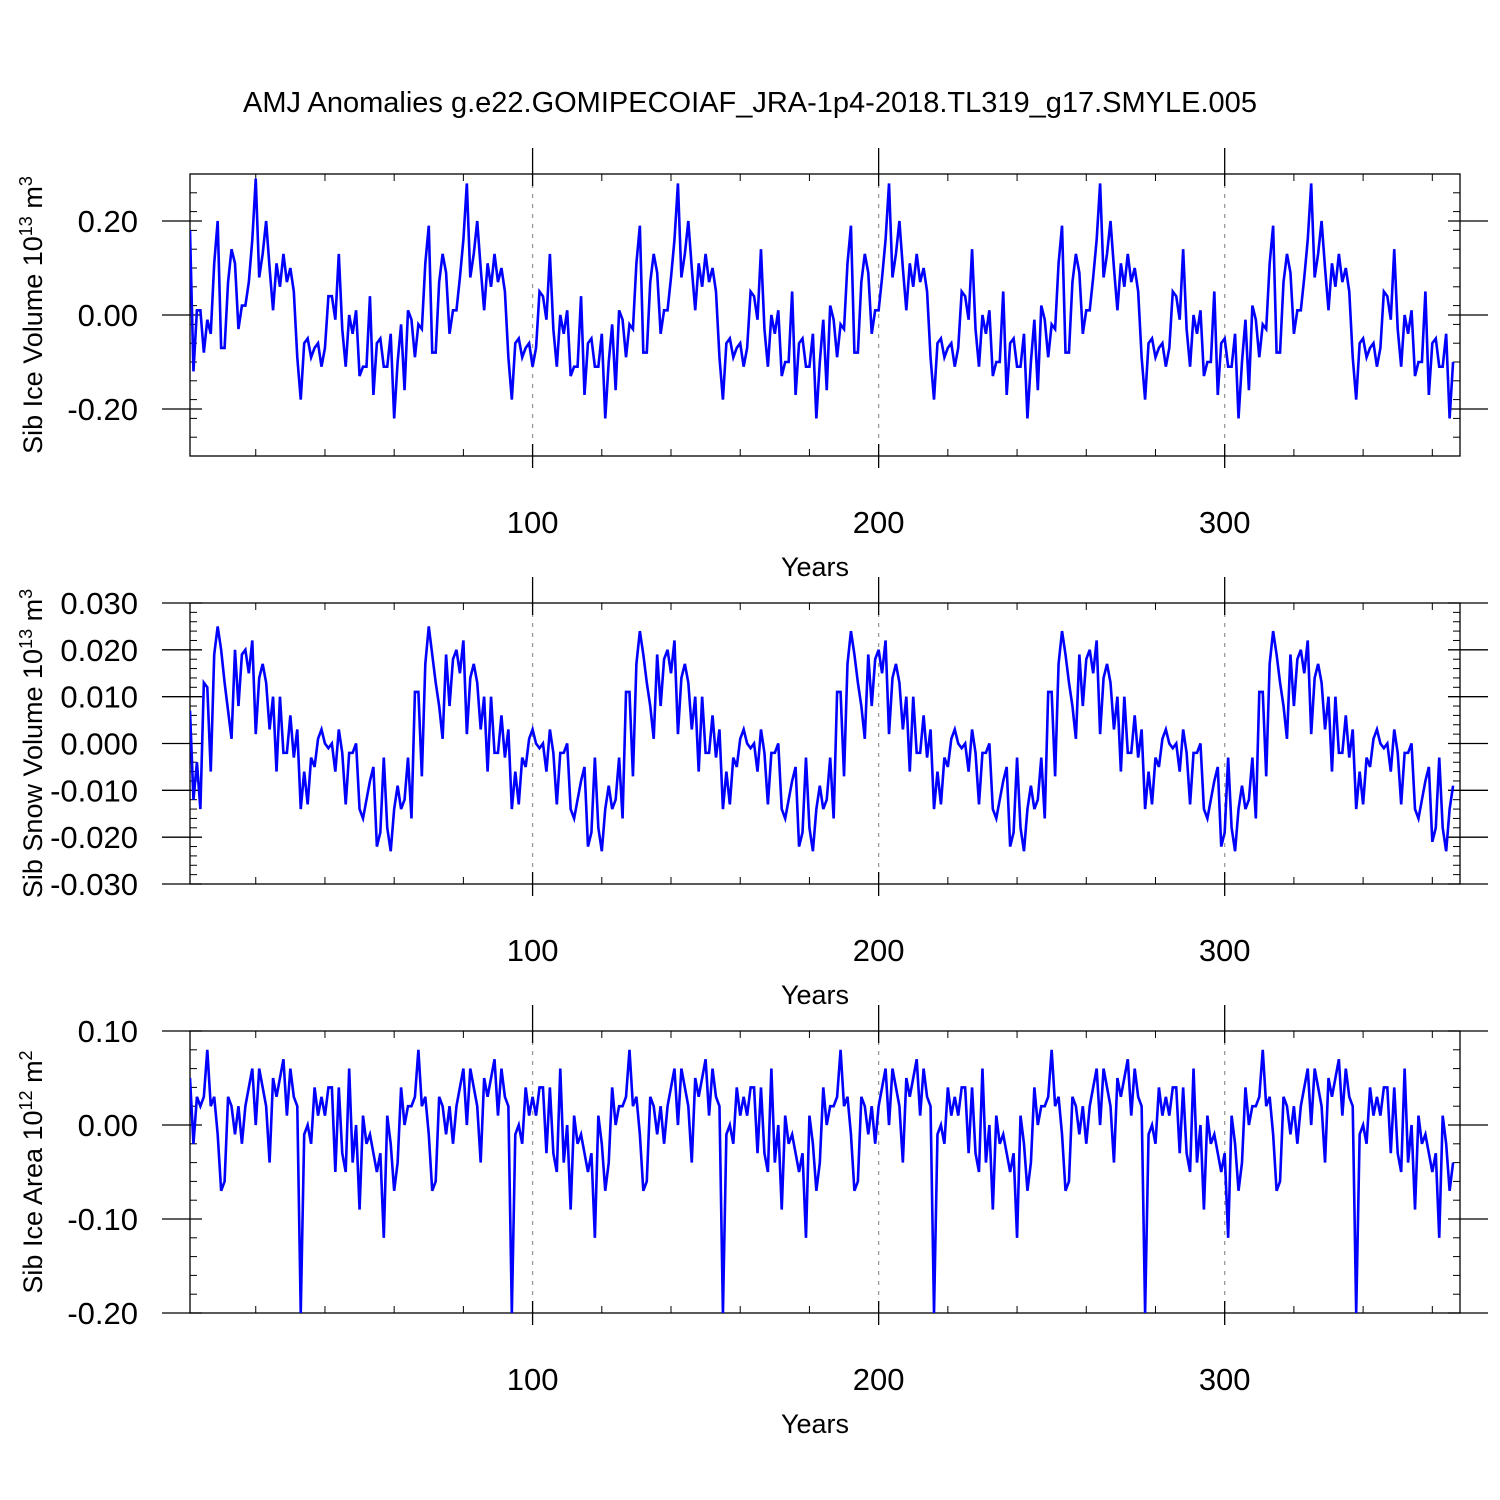 The height and width of the screenshot is (1500, 1500). Describe the element at coordinates (32, 743) in the screenshot. I see `y-axis-label: Sib Snow Volume 1013 m3` at that location.